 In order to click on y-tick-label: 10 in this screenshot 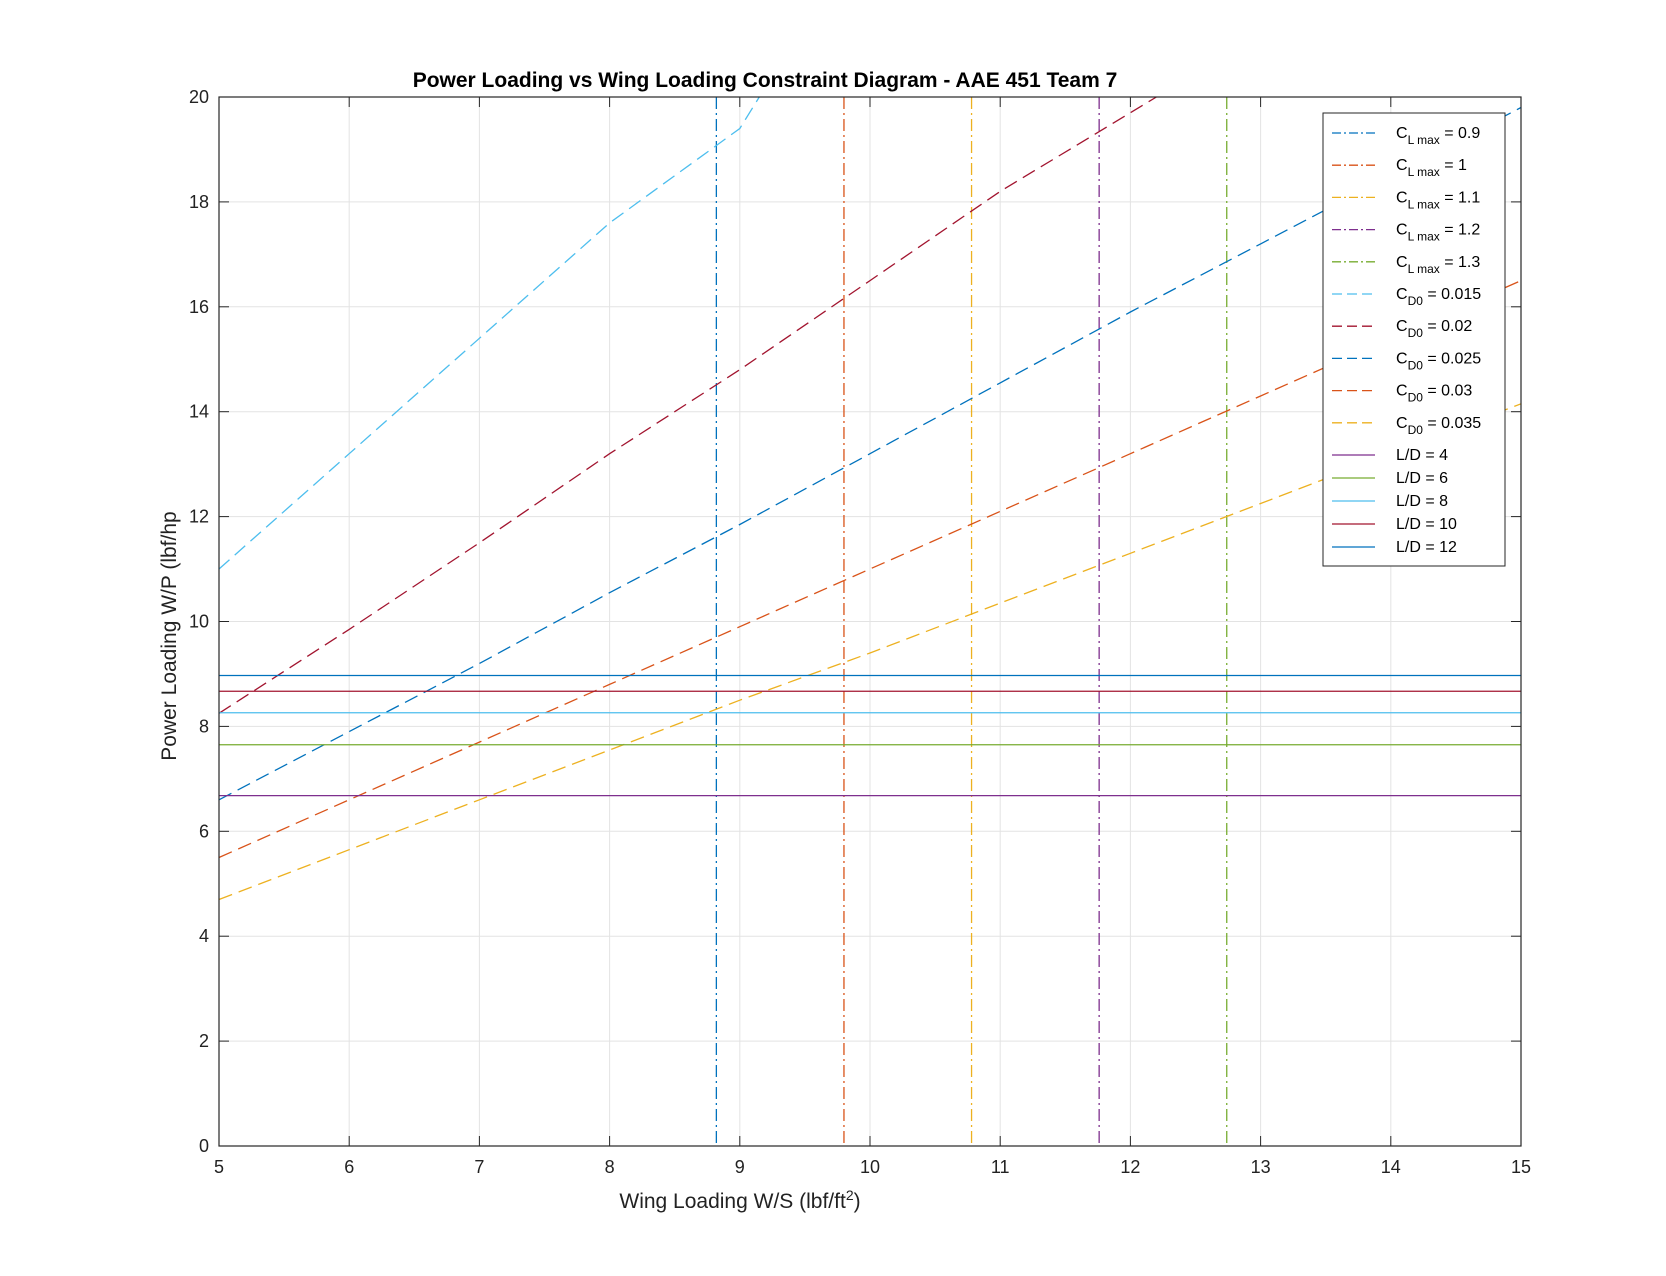, I will do `click(199, 622)`.